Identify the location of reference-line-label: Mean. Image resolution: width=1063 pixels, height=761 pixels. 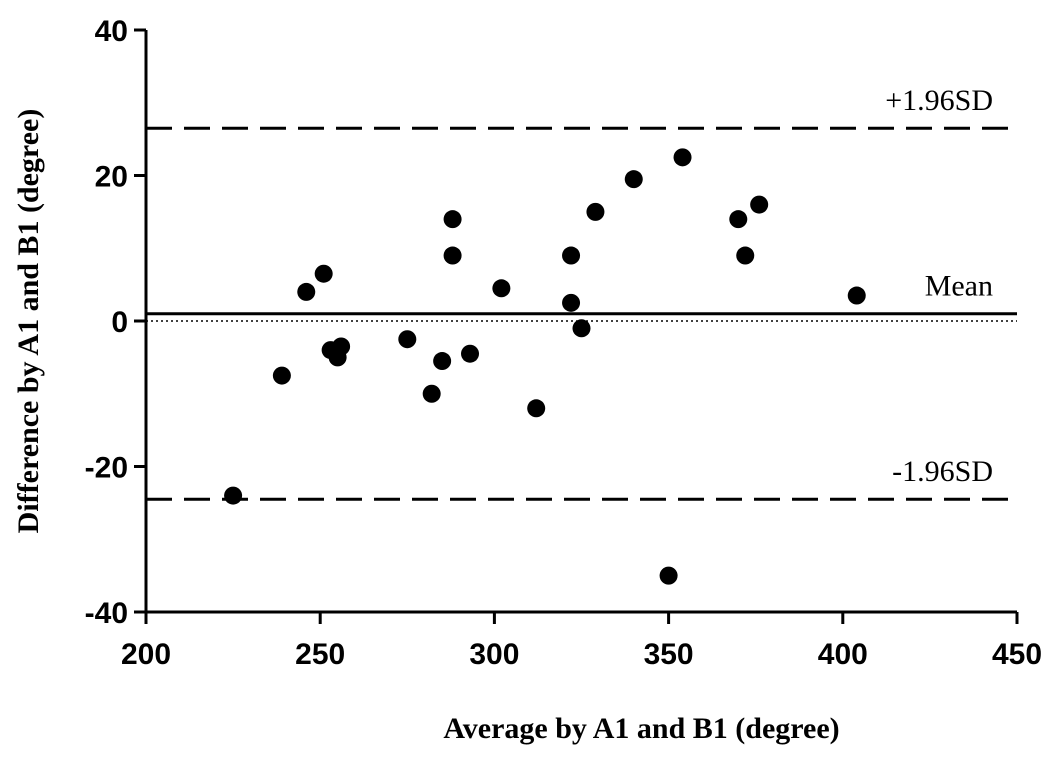
(959, 286).